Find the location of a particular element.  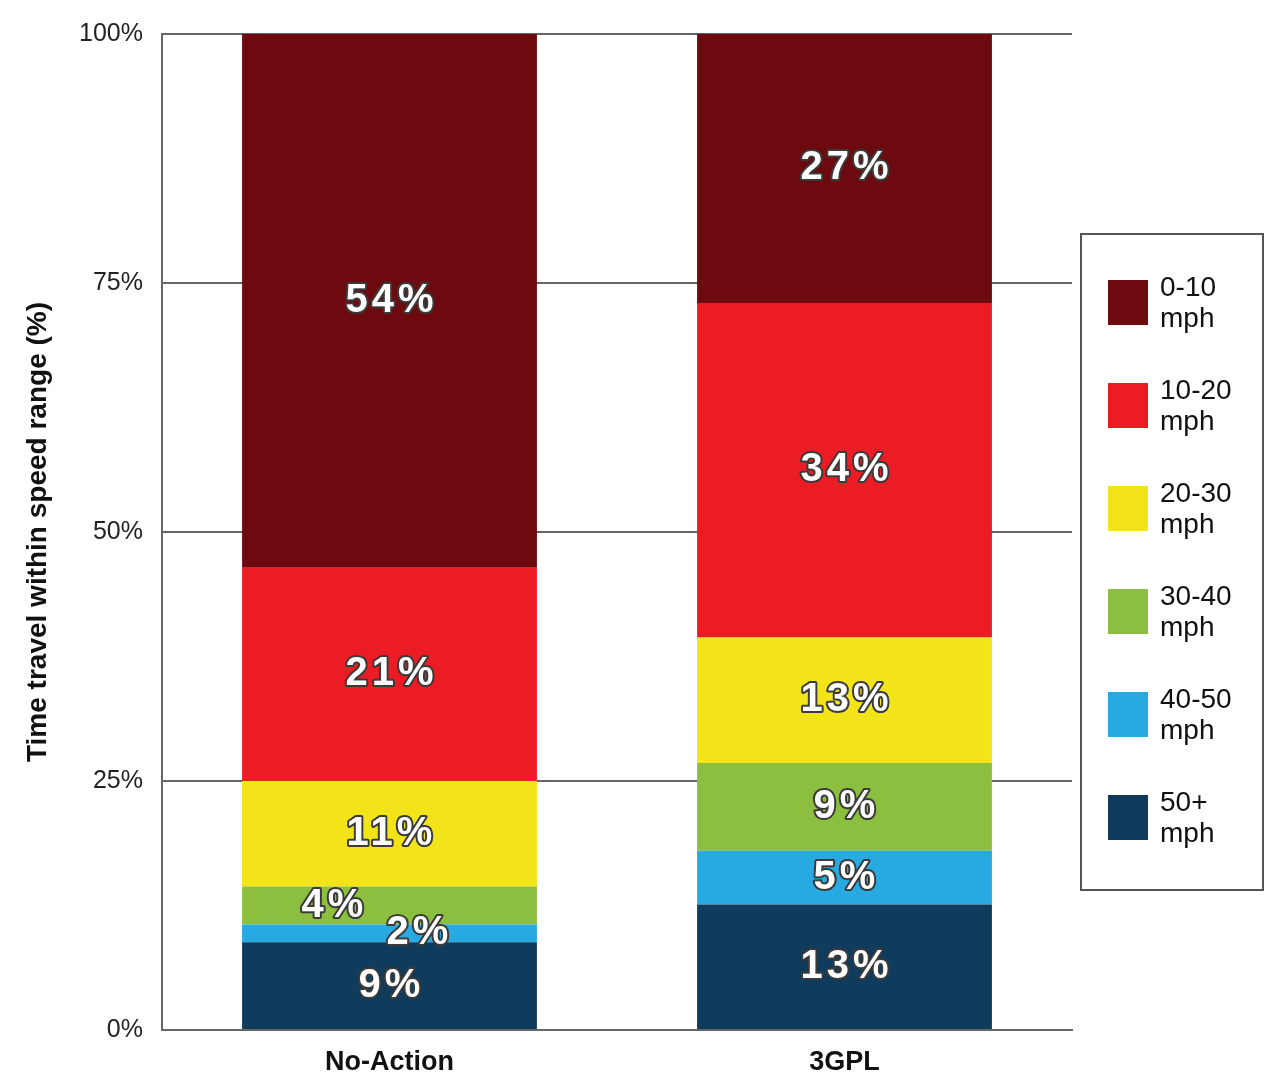

x-tick-label: 3GPL is located at coordinates (844, 1060).